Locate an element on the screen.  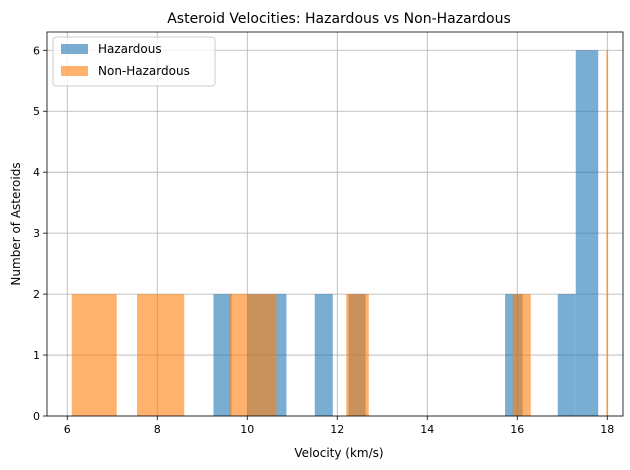
legend-label: Hazardous is located at coordinates (130, 49).